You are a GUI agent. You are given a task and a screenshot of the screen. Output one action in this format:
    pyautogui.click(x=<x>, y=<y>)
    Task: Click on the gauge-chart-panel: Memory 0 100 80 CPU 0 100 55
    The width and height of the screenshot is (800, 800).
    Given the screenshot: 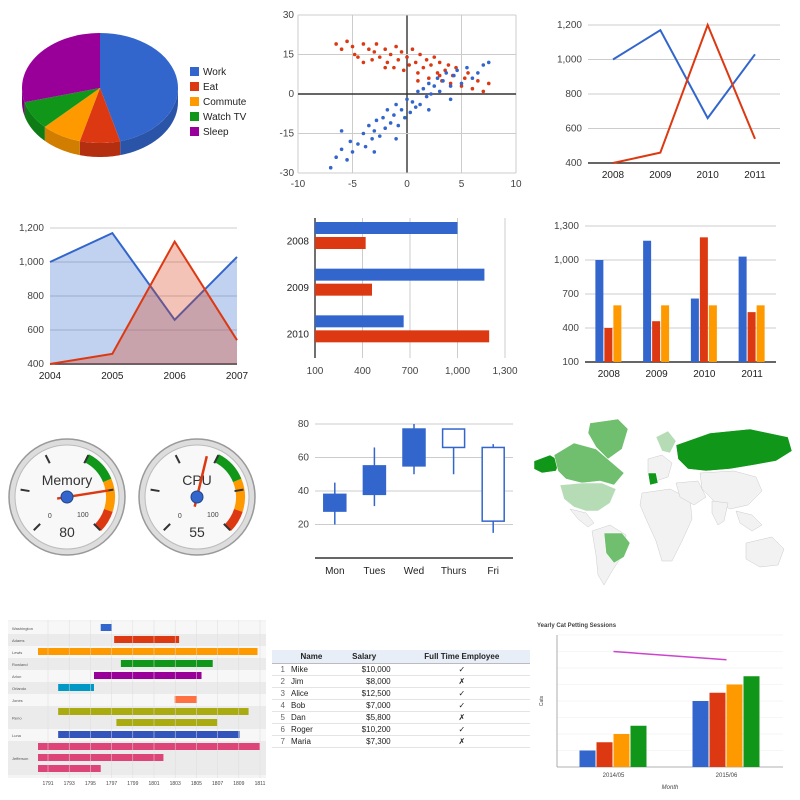 What is the action you would take?
    pyautogui.click(x=137, y=497)
    